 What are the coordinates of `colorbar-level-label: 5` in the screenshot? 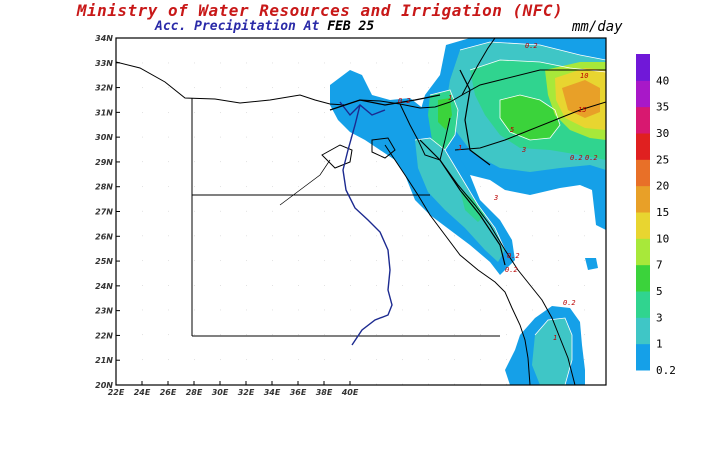 It's located at (659, 291).